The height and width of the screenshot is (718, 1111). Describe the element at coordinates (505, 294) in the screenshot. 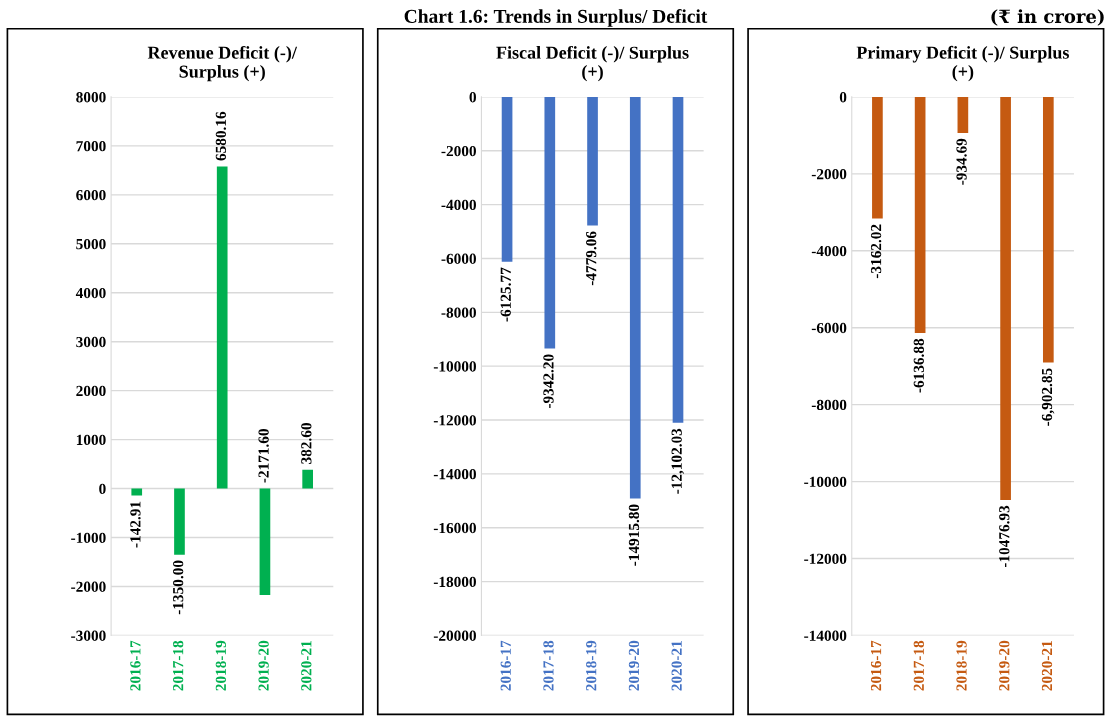

I see `text: -6125.77` at that location.